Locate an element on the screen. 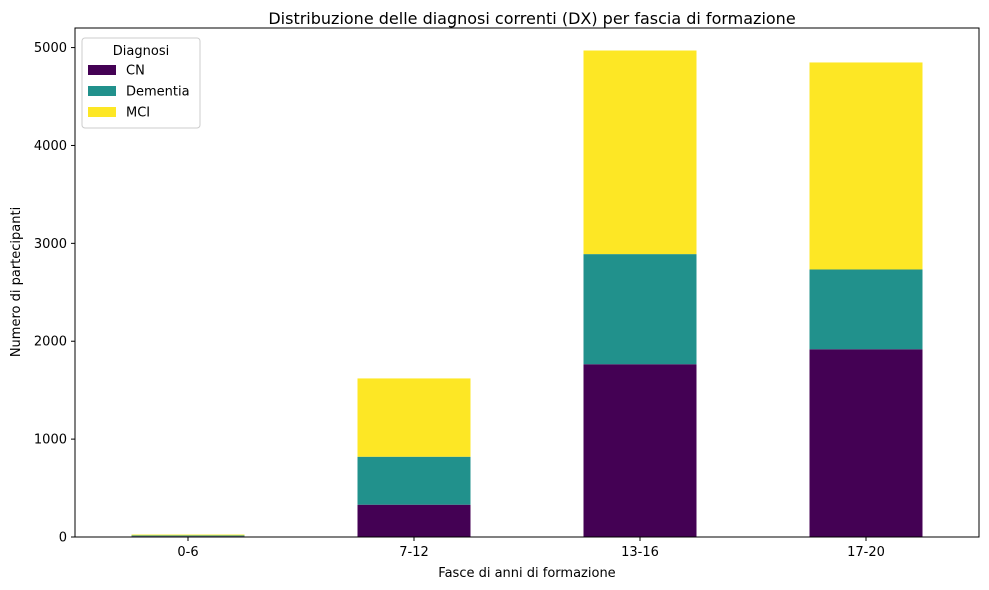 The image size is (989, 590). legend-swatch-dementia is located at coordinates (102, 91).